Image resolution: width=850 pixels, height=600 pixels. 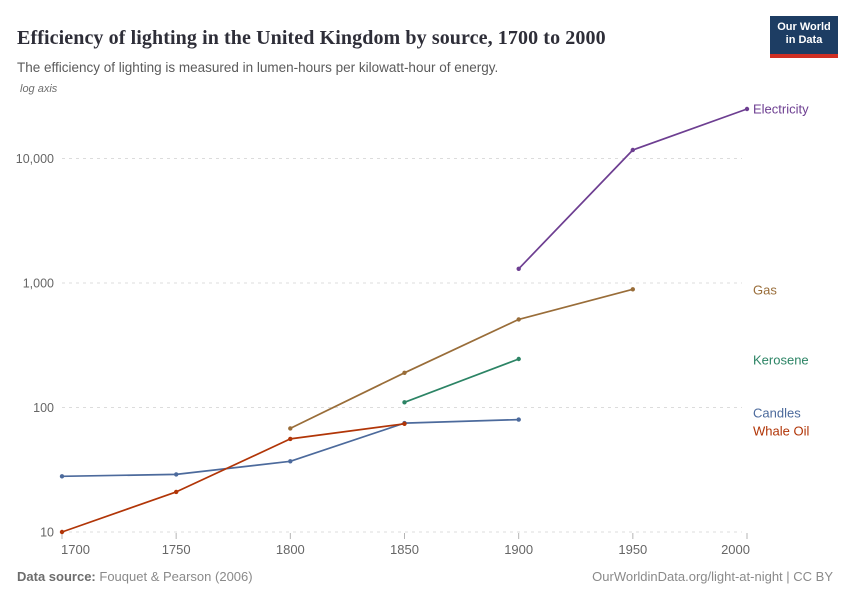 I want to click on y-axis-tick-label: 100, so click(x=43, y=408).